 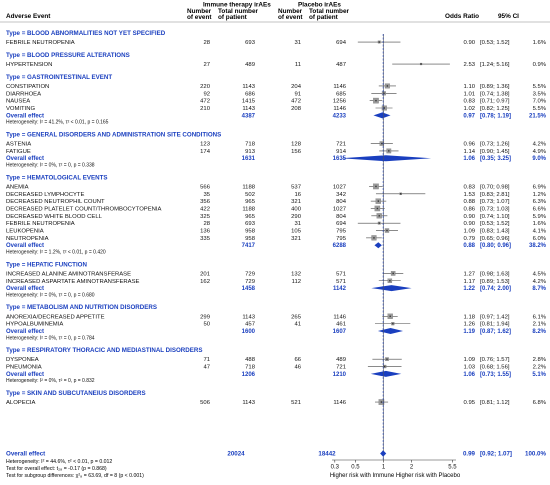 I want to click on subgroup-overall-placebo-total: 1635, so click(x=340, y=159).